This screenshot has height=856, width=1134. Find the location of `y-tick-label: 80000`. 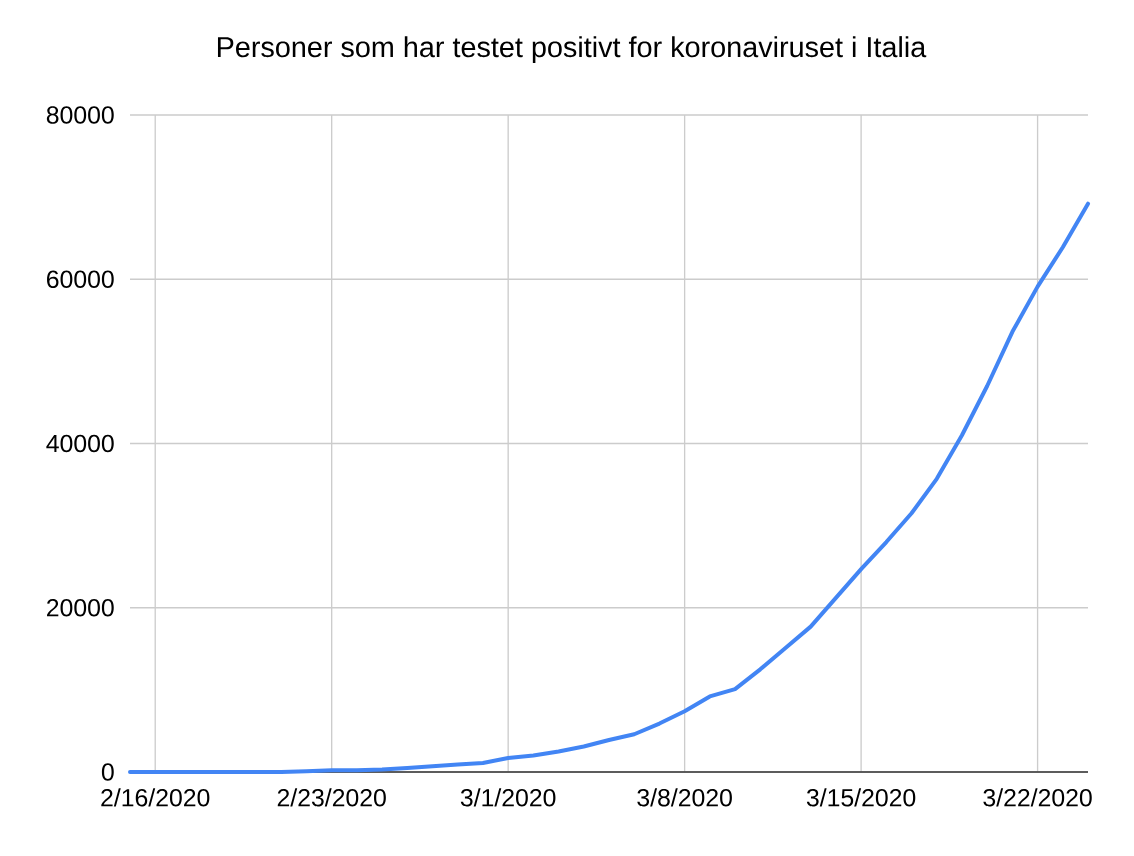

y-tick-label: 80000 is located at coordinates (80, 115).